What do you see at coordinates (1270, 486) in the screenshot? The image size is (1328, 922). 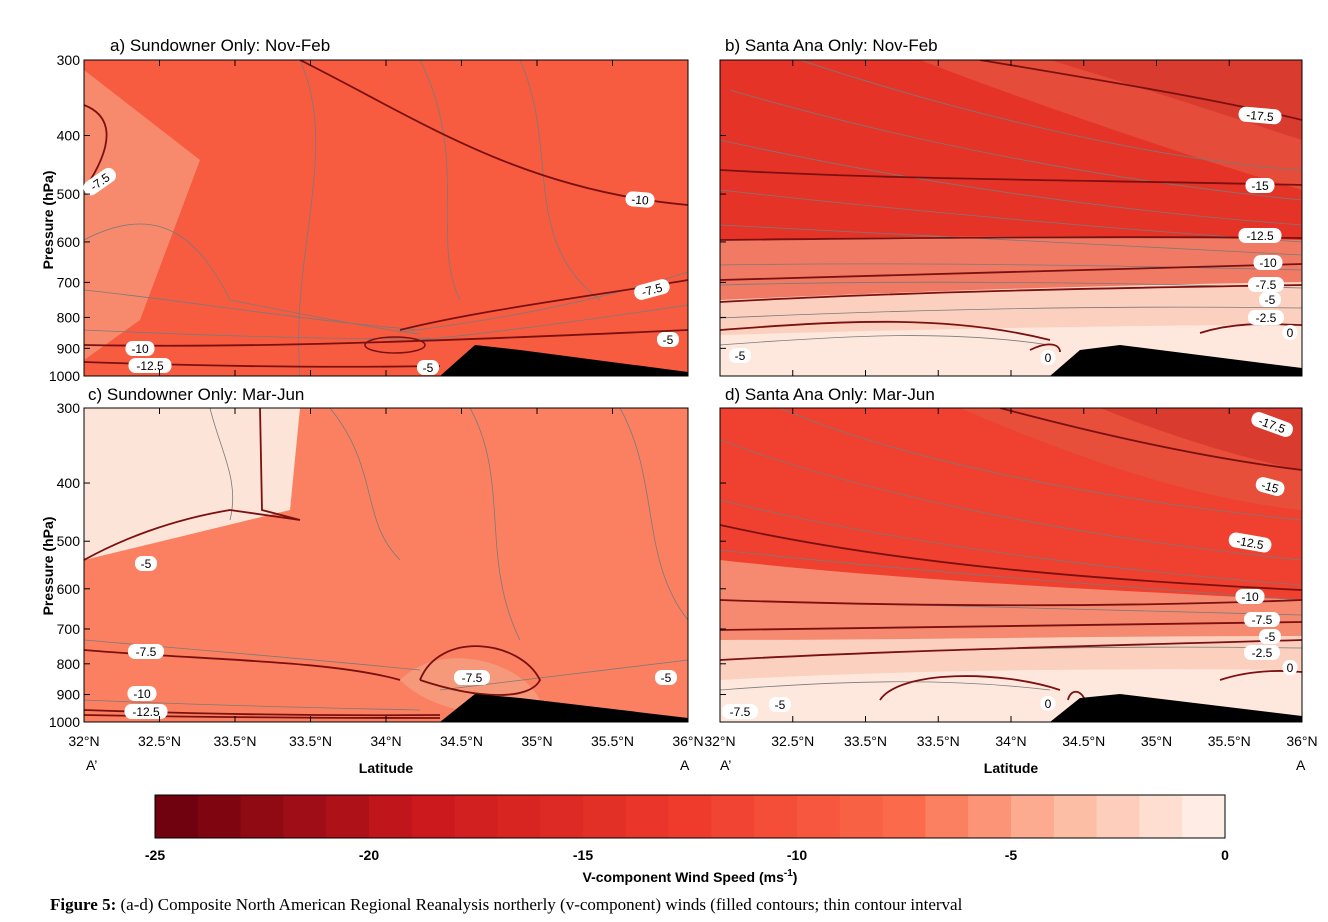 I see `contour-label: -15` at bounding box center [1270, 486].